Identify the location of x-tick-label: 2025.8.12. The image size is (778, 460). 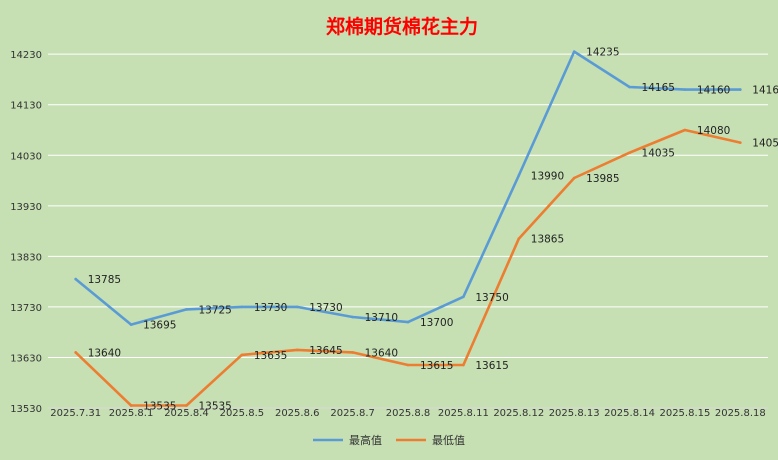
(518, 413).